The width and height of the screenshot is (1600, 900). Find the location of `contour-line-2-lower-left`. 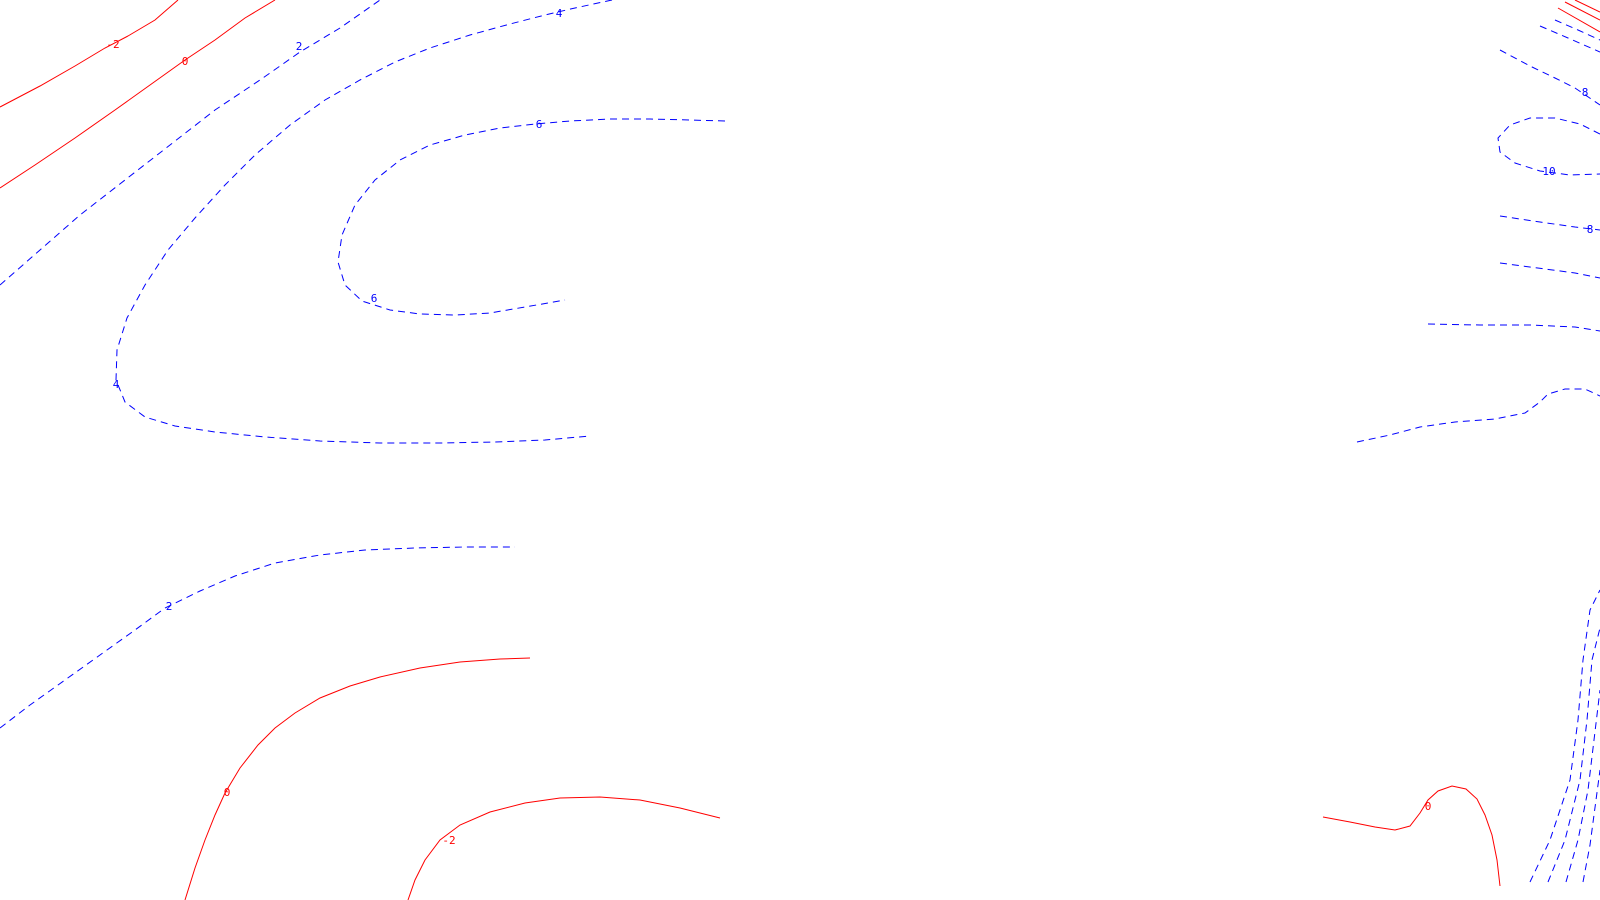

contour-line-2-lower-left is located at coordinates (257, 637).